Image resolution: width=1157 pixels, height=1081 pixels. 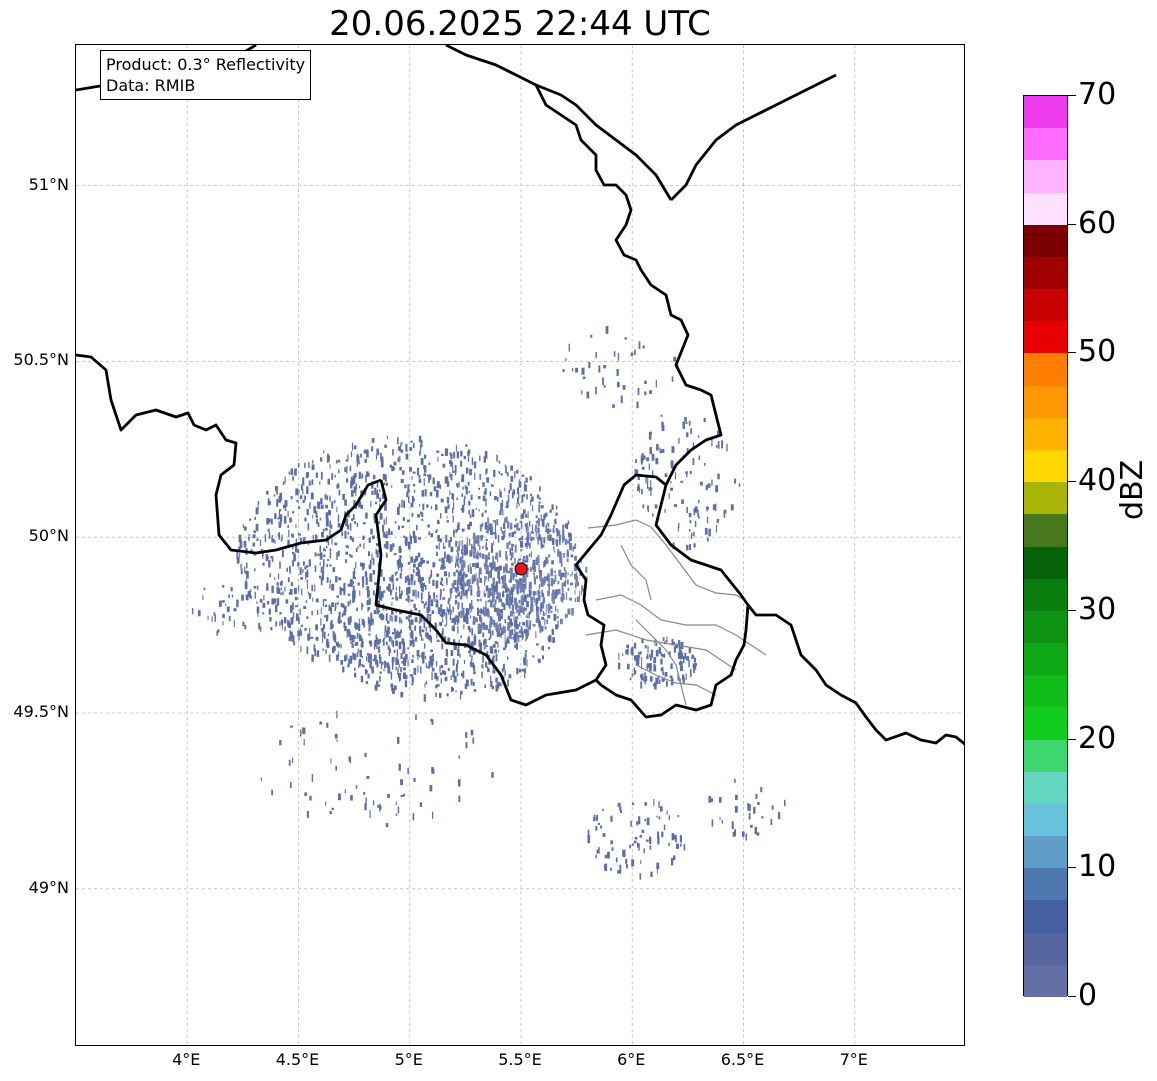 I want to click on colorbar-tick-label: 30, so click(x=1097, y=609).